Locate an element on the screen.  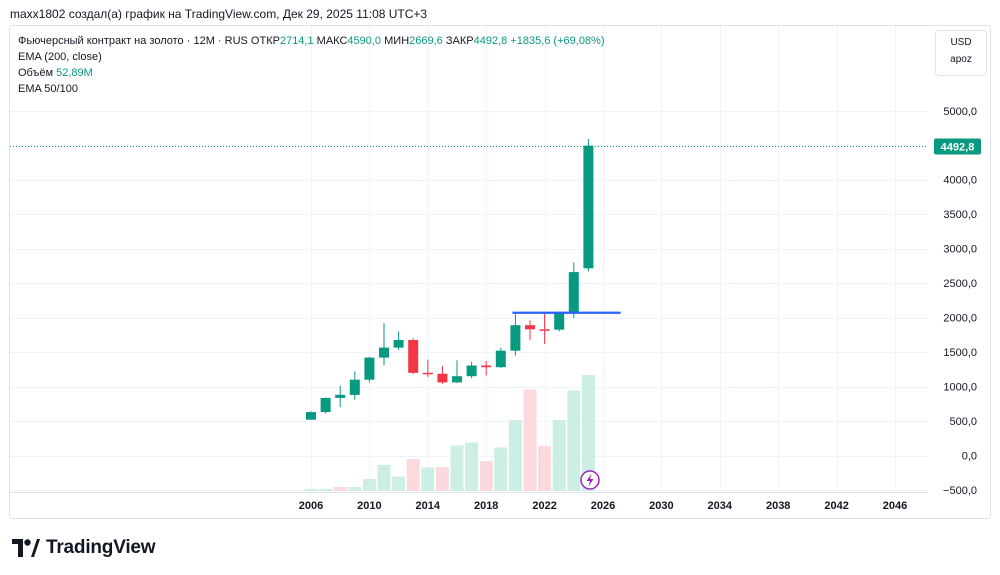
time-axis-tick-label: 2026 is located at coordinates (603, 506).